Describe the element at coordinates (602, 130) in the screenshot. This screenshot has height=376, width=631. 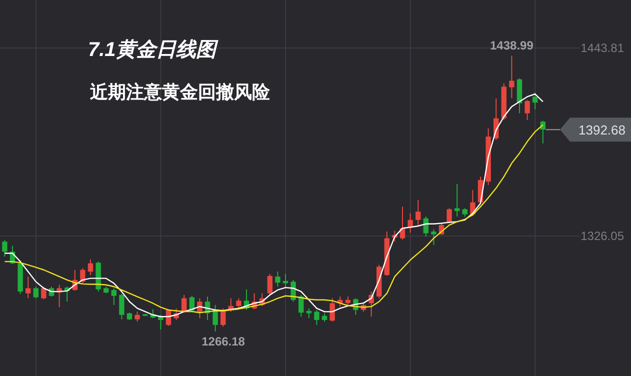
I see `ref-label: 1392.68` at that location.